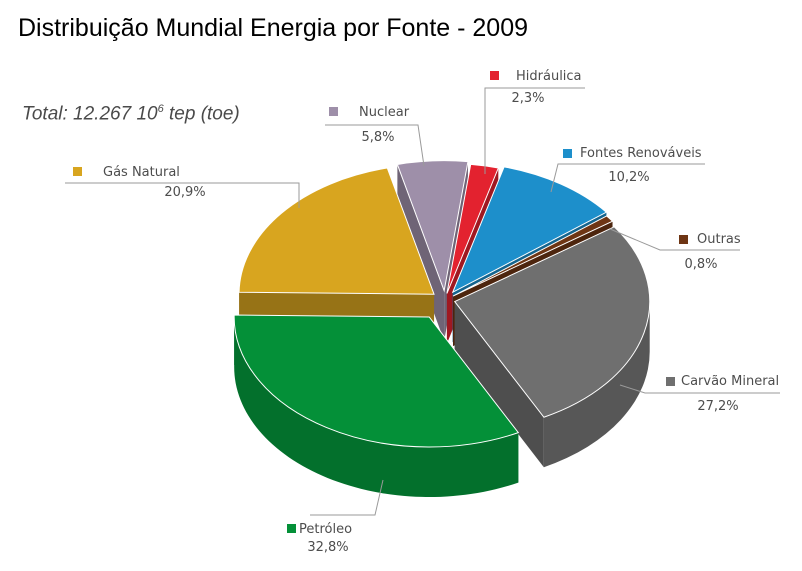  Describe the element at coordinates (499, 384) in the screenshot. I see `slice-cut-wall` at that location.